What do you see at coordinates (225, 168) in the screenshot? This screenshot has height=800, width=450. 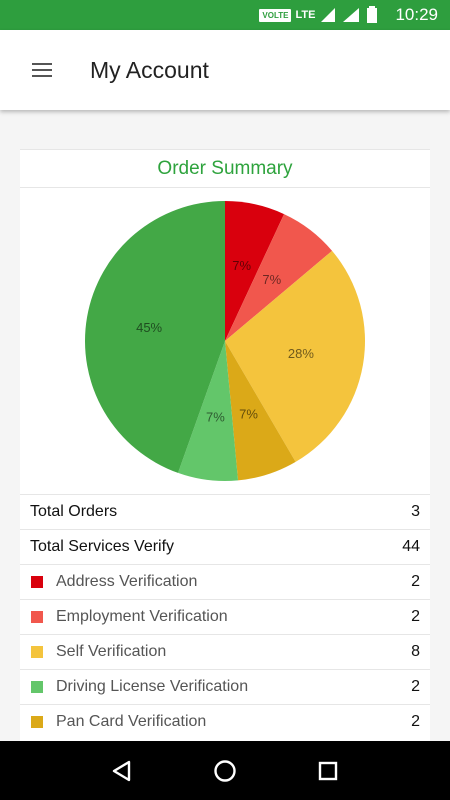 I see `order-summary-title: Order Summary` at bounding box center [225, 168].